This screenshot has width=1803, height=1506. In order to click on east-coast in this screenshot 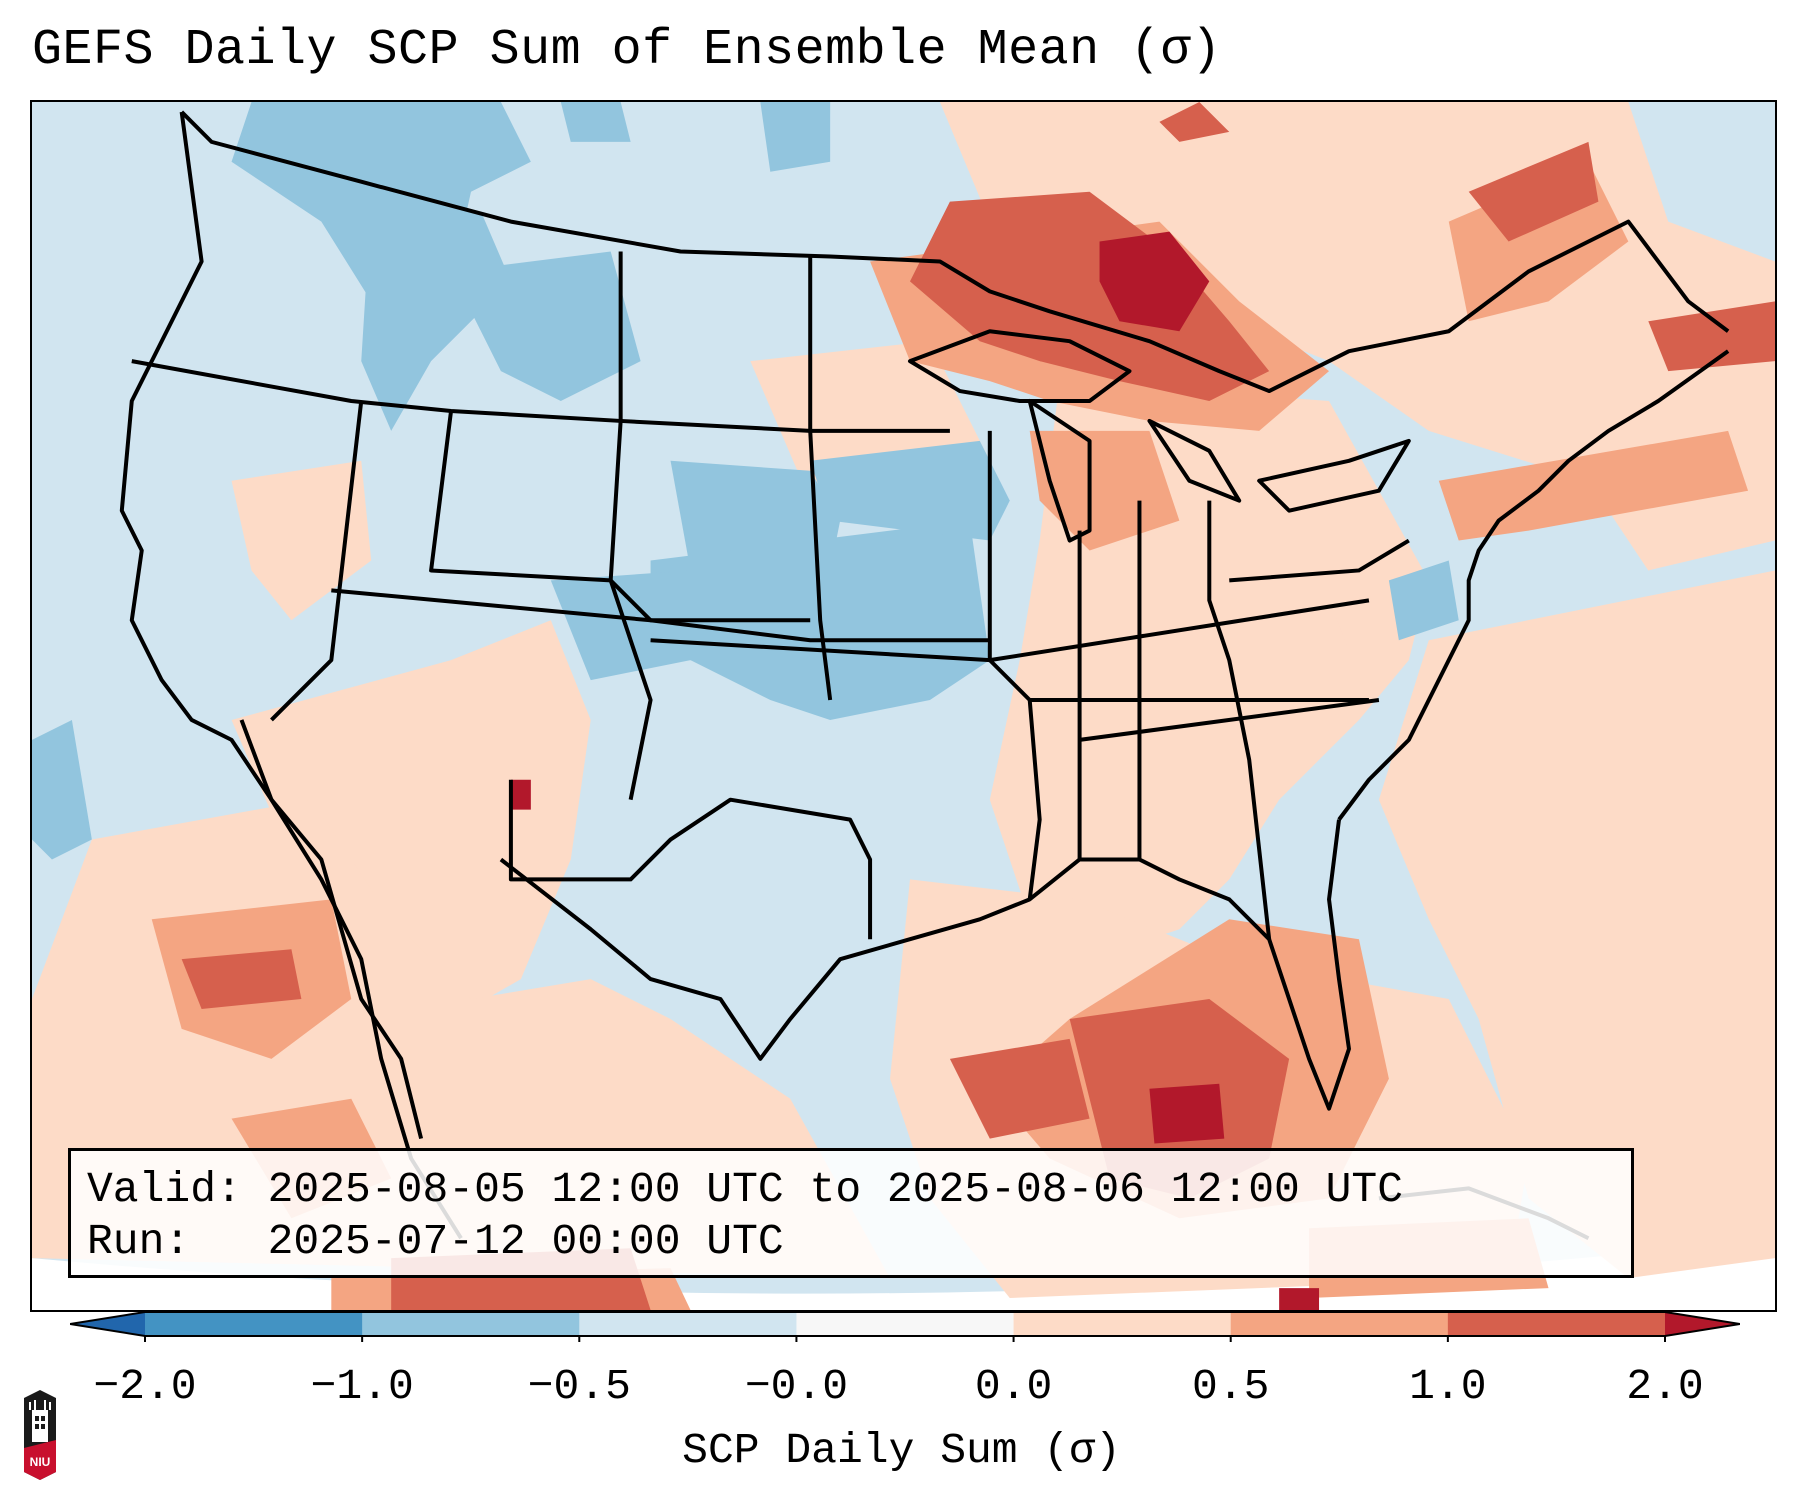, I will do `click(1533, 585)`.